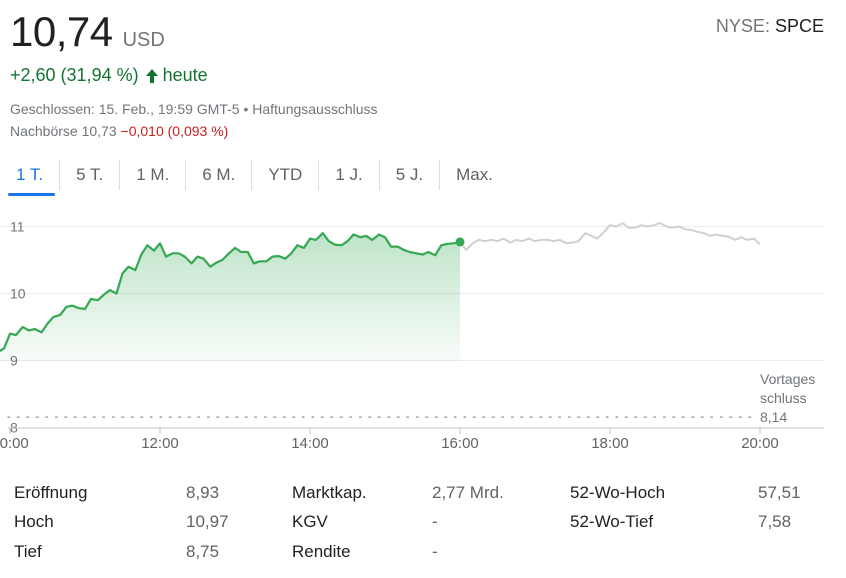 Image resolution: width=846 pixels, height=578 pixels. Describe the element at coordinates (310, 521) in the screenshot. I see `stat-label-pe: KGV` at that location.